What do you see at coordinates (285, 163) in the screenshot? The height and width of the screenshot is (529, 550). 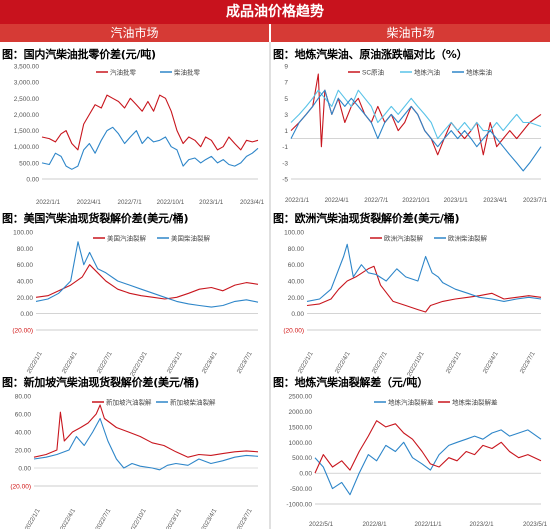 I see `y-tick-label: -3` at bounding box center [285, 163].